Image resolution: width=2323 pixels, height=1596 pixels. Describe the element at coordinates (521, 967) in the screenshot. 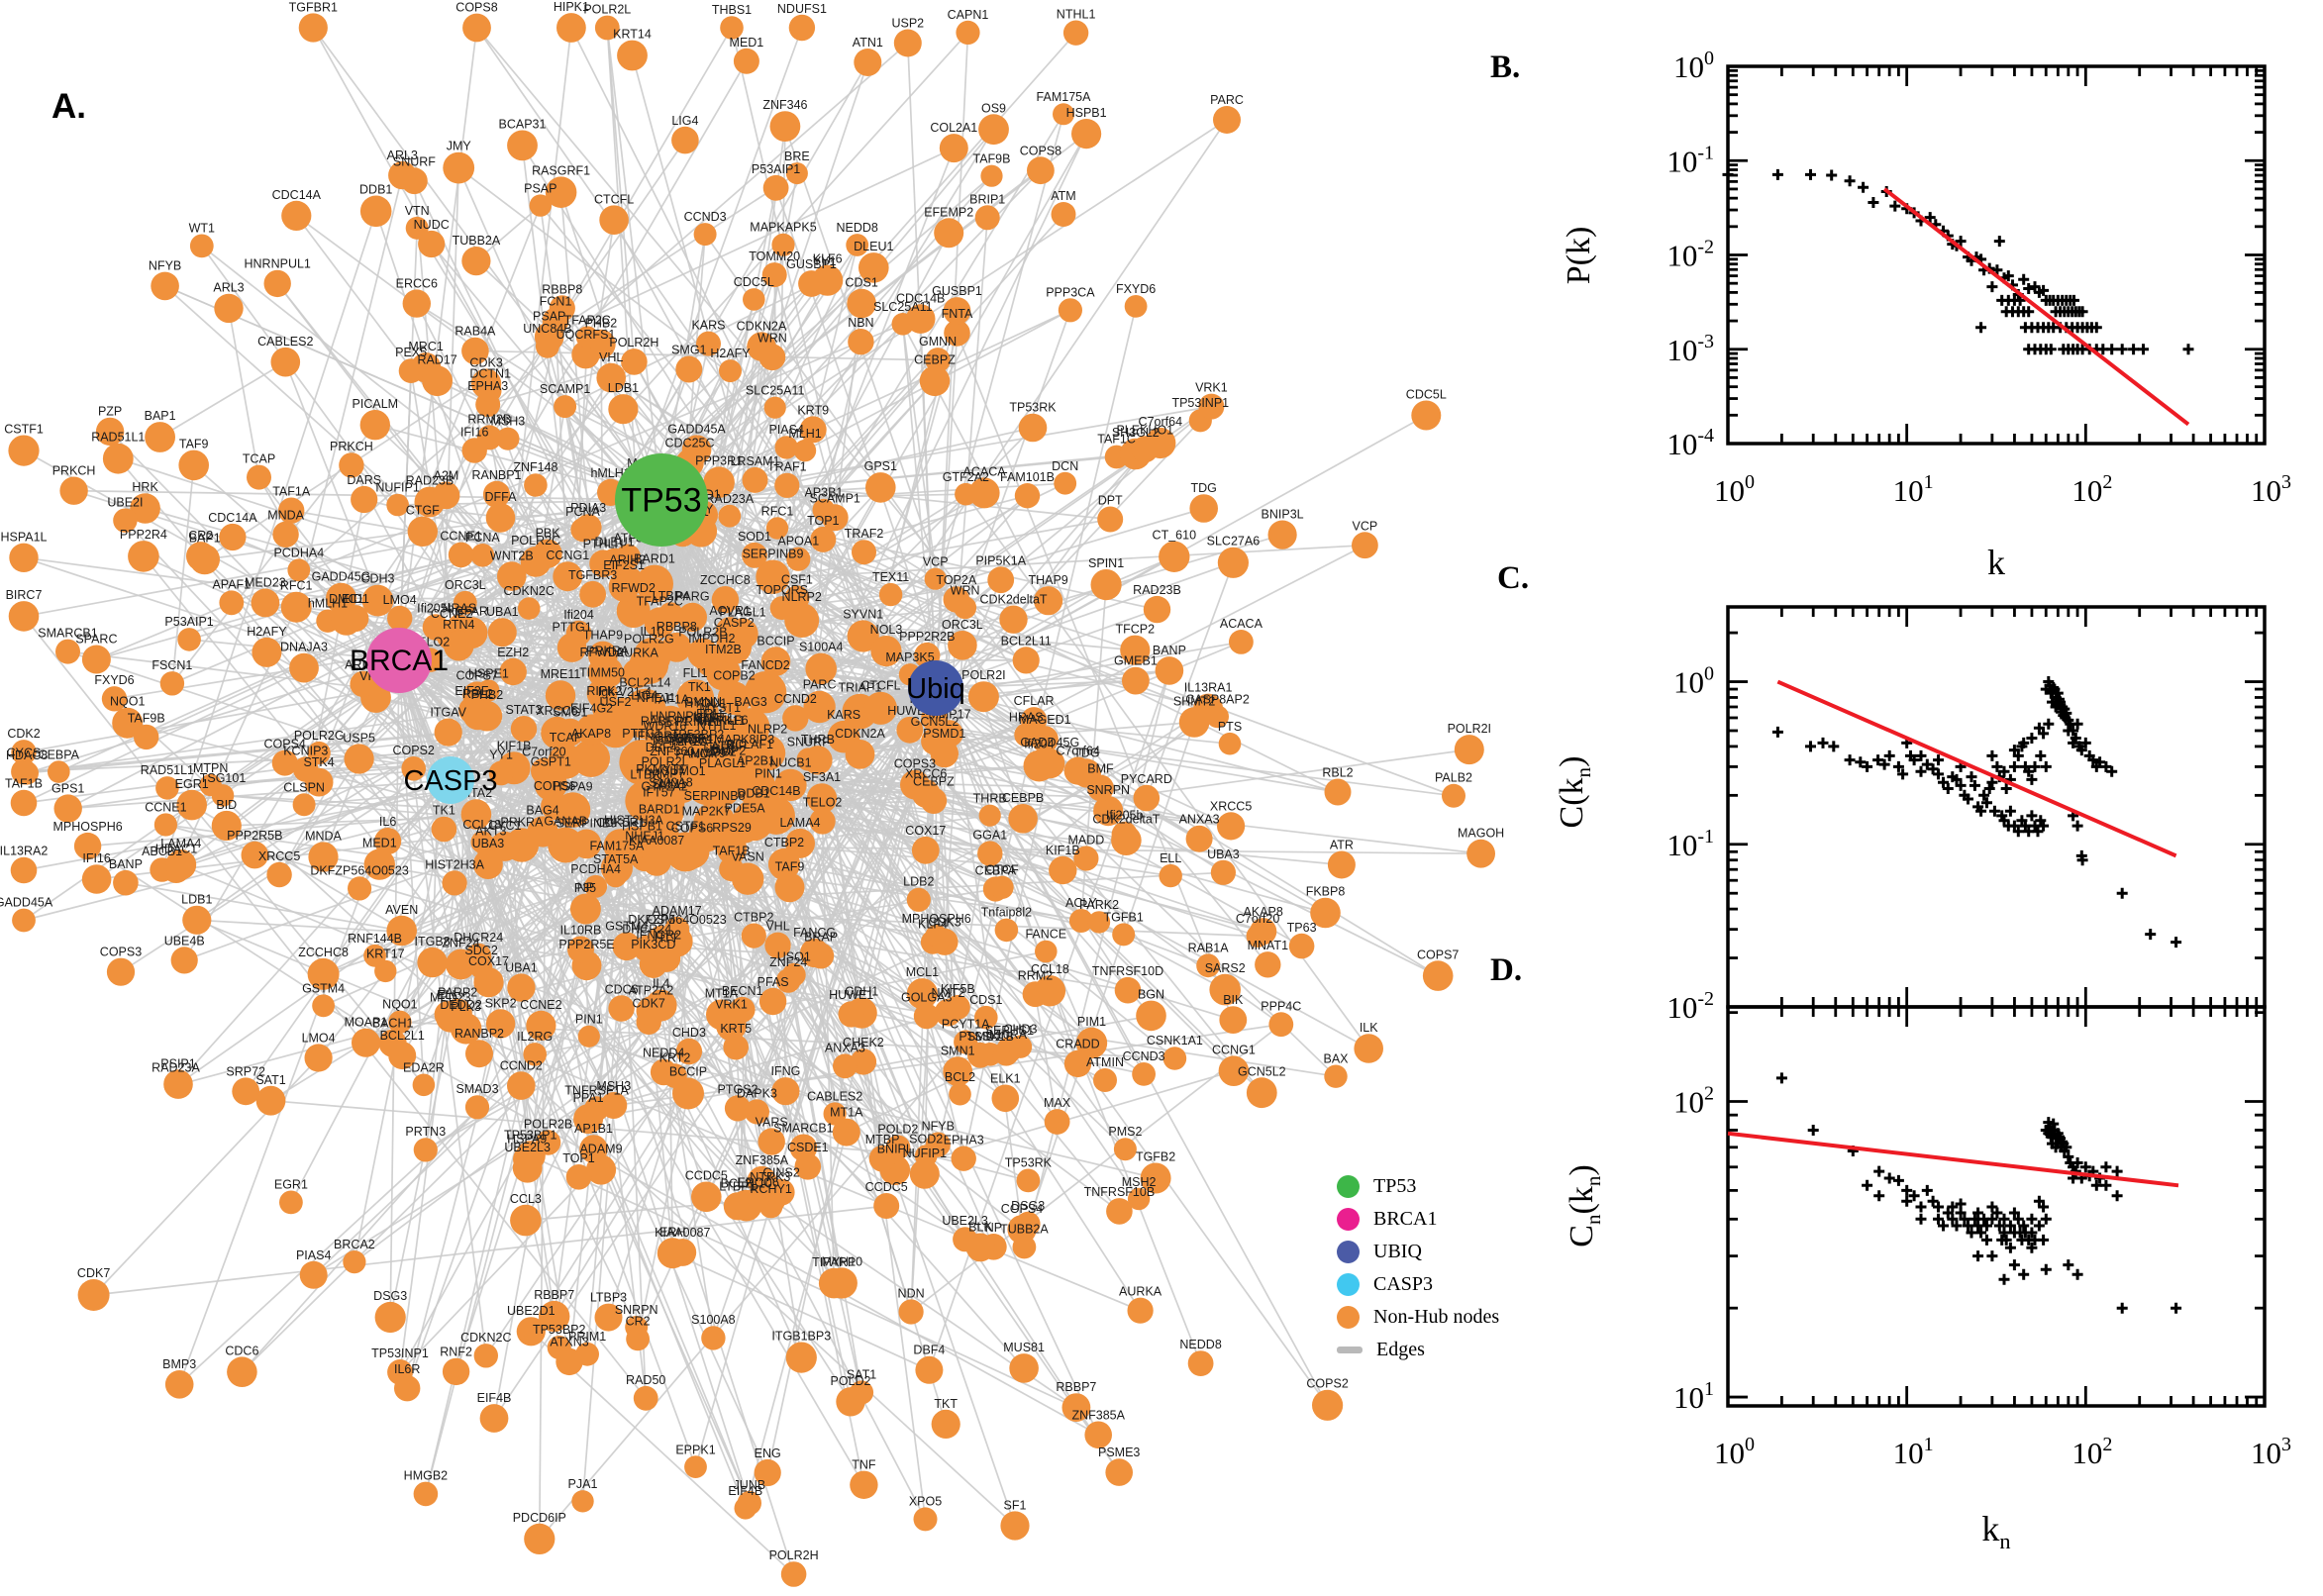

I see `network-node-label: UBA1` at that location.